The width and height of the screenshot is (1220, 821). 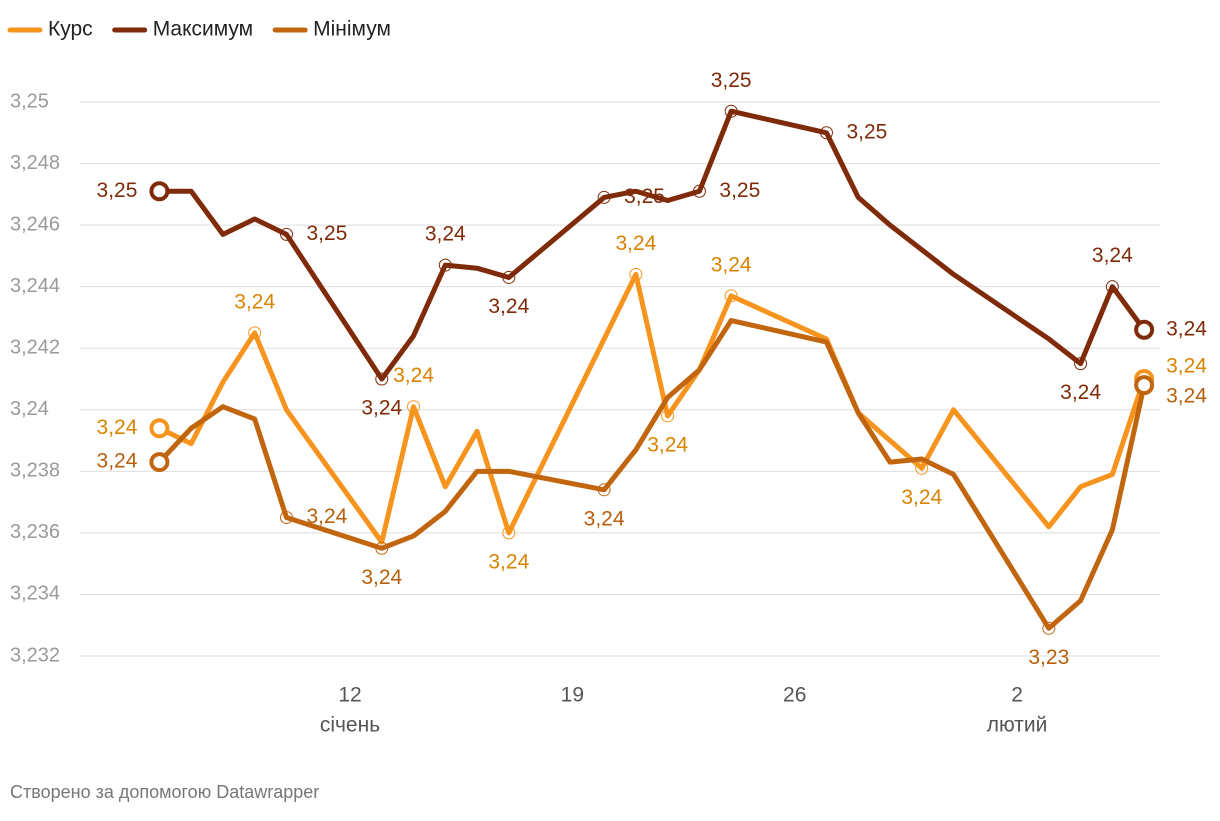 I want to click on legend-item: Курс, so click(x=50, y=29).